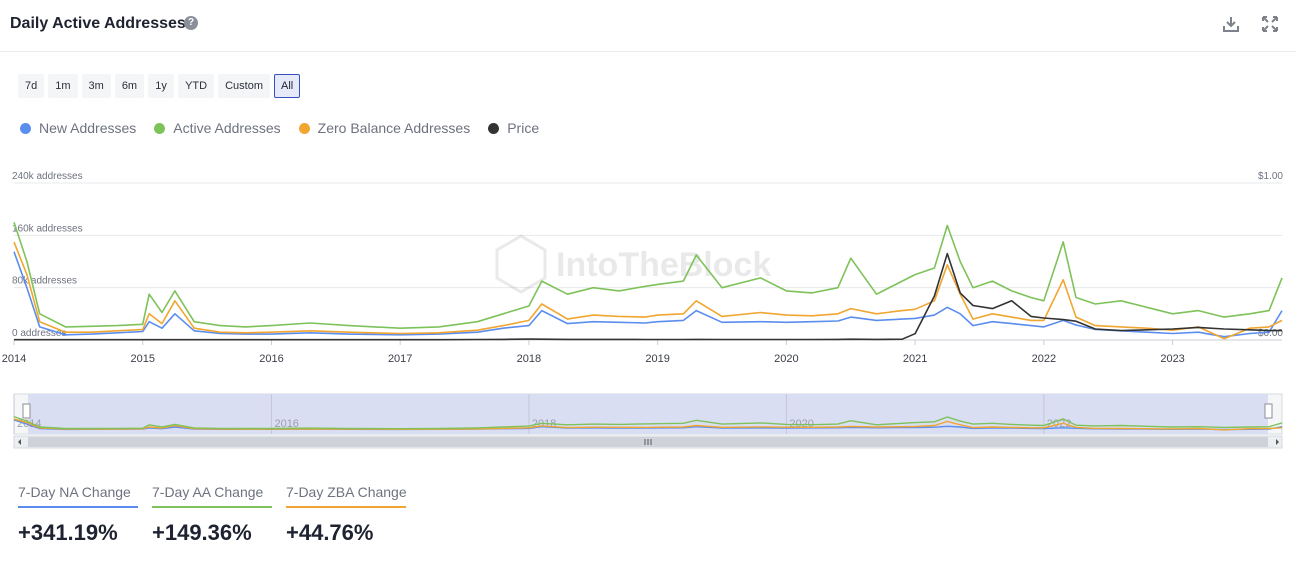  Describe the element at coordinates (14, 359) in the screenshot. I see `x-tick-label: 2014` at that location.